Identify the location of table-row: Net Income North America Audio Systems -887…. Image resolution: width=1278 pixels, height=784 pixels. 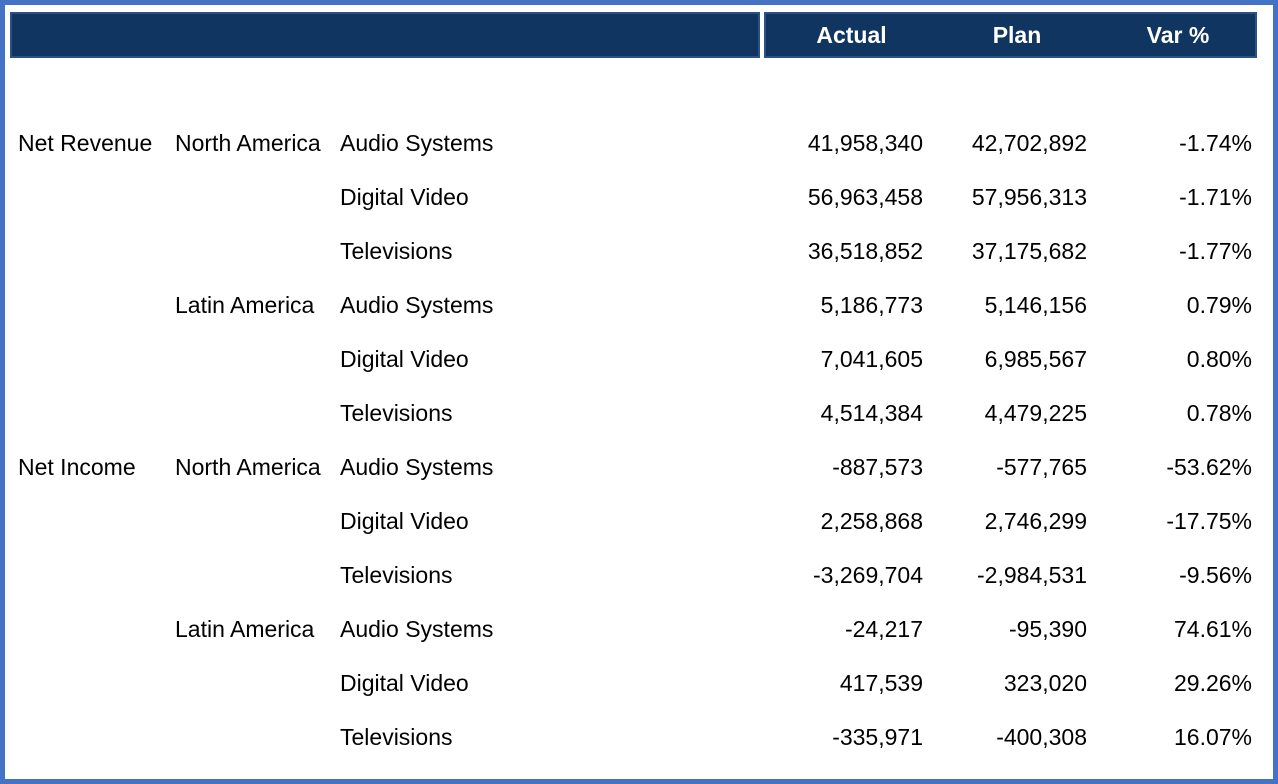
(633, 467).